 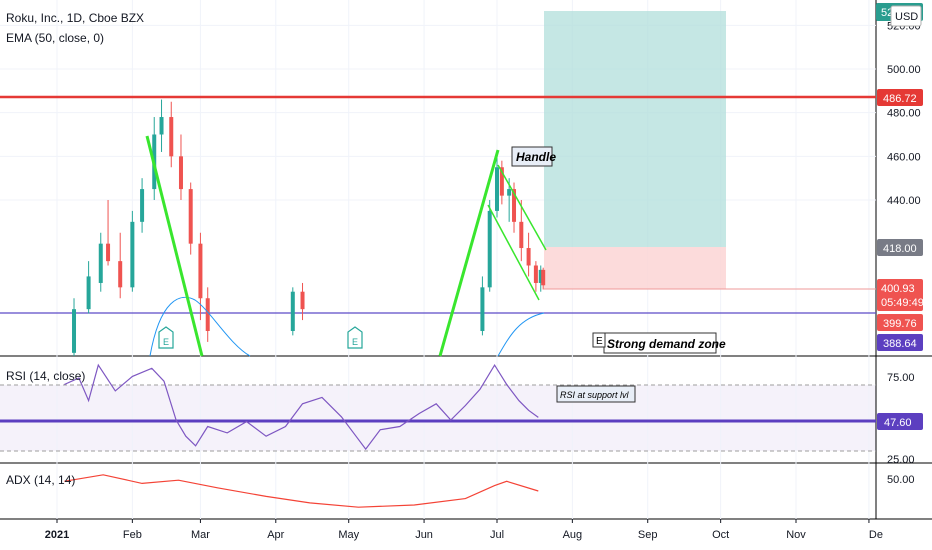 I want to click on time-label: Apr, so click(x=275, y=535).